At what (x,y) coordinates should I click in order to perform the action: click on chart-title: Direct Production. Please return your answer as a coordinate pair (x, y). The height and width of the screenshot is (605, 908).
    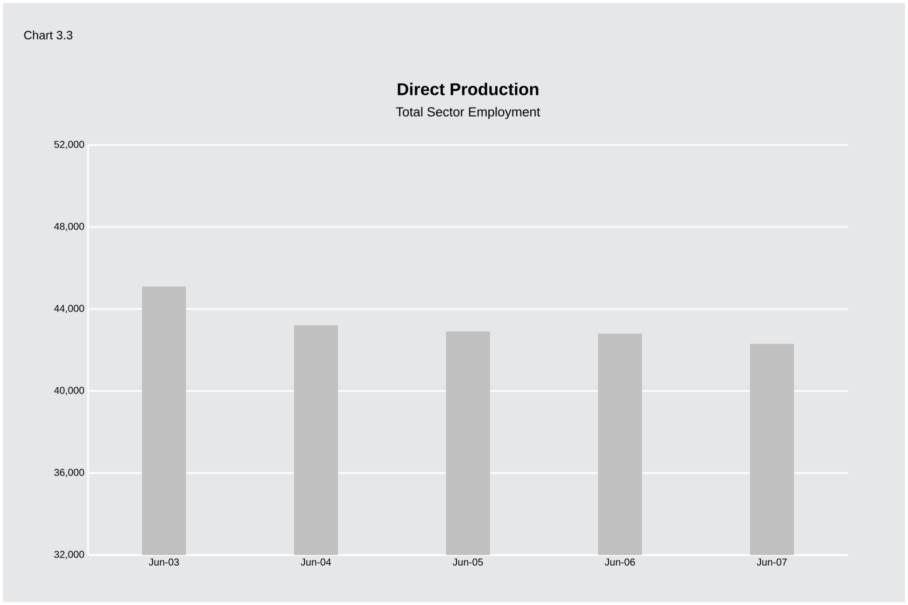
    Looking at the image, I should click on (468, 89).